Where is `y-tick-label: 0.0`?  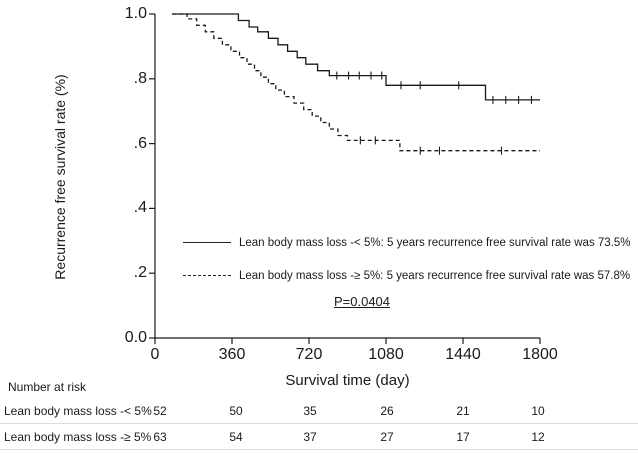
y-tick-label: 0.0 is located at coordinates (135, 337).